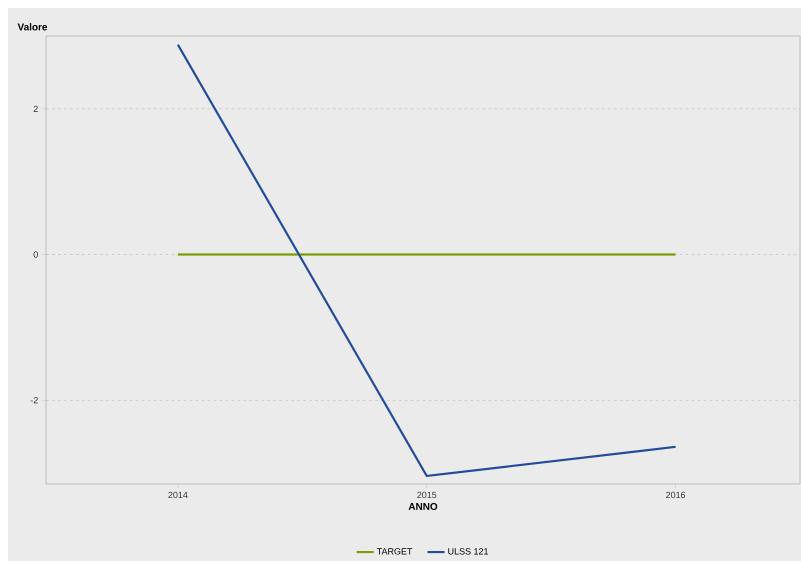 This screenshot has width=801, height=563. What do you see at coordinates (36, 109) in the screenshot?
I see `y-tick-label: 2` at bounding box center [36, 109].